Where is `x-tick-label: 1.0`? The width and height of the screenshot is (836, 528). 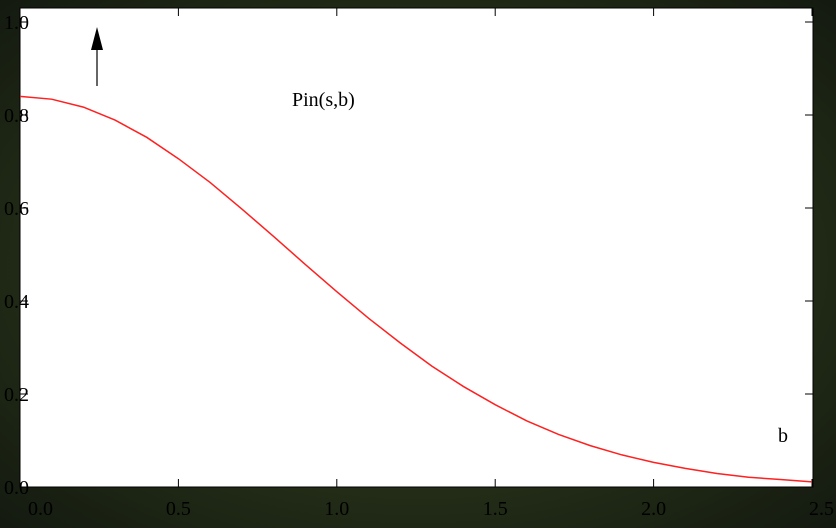 x-tick-label: 1.0 is located at coordinates (336, 509).